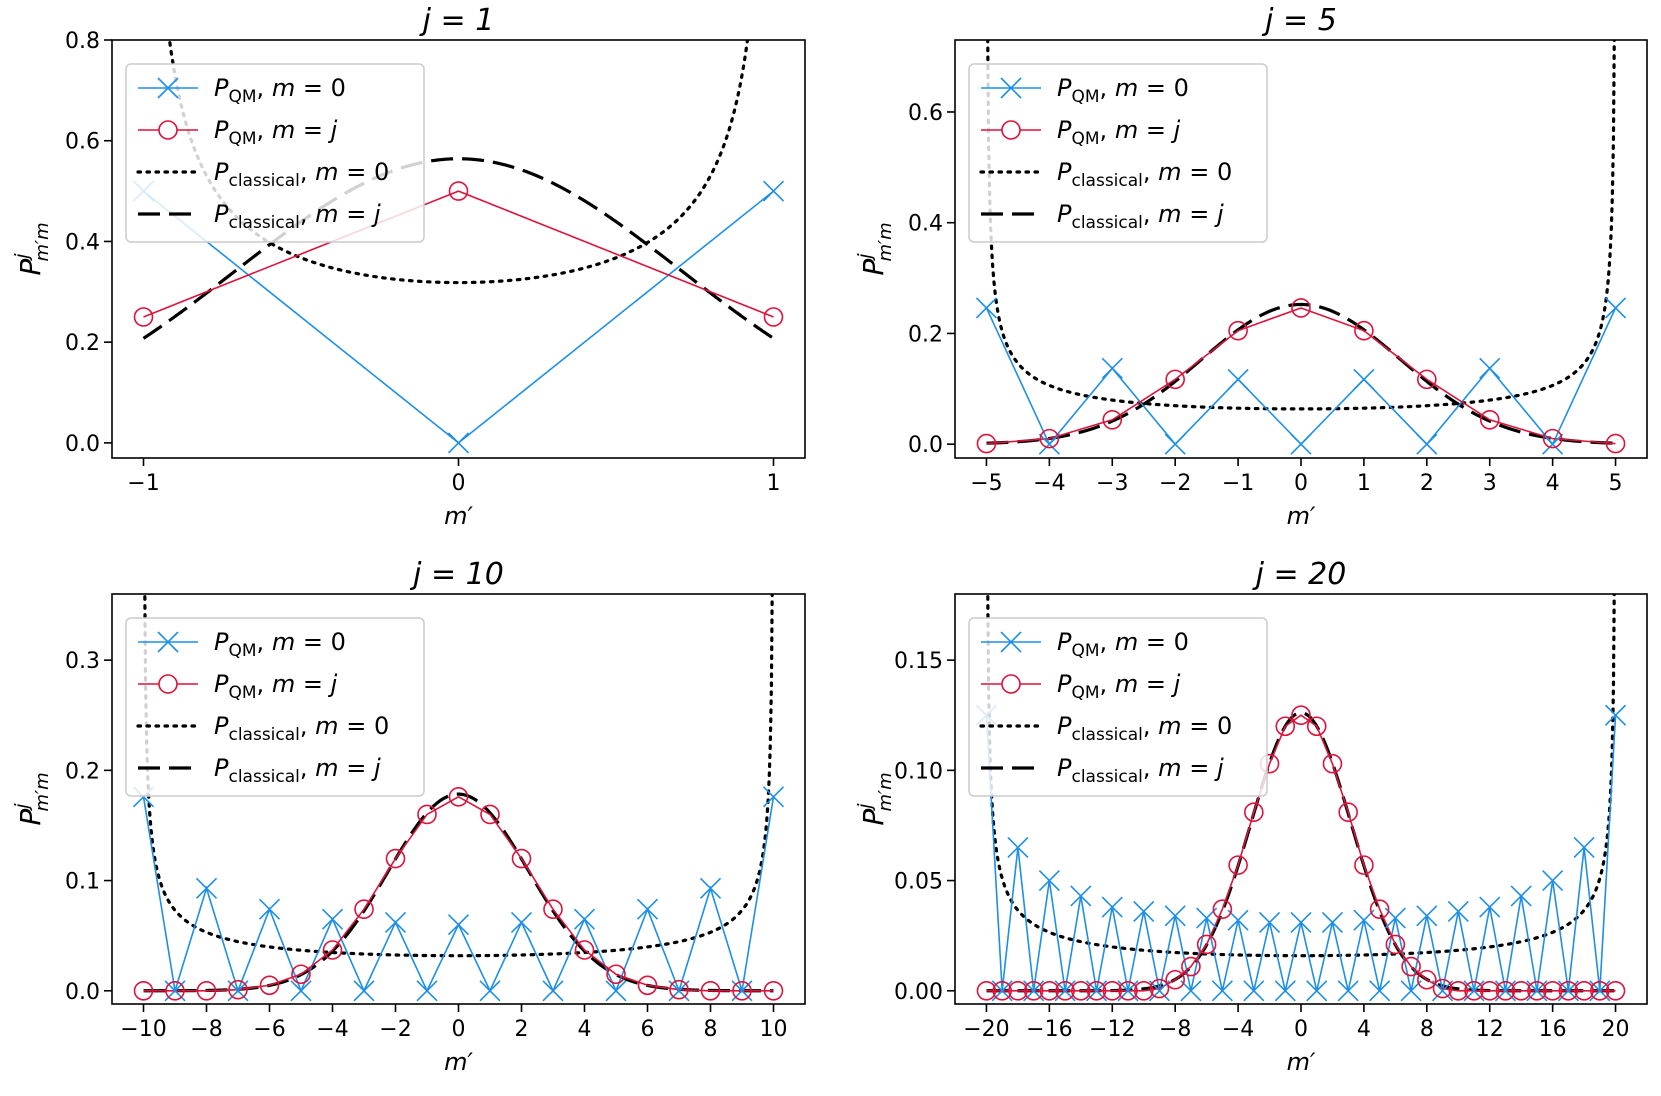 The image size is (1661, 1096). I want to click on y-tick-label: 0.2, so click(925, 334).